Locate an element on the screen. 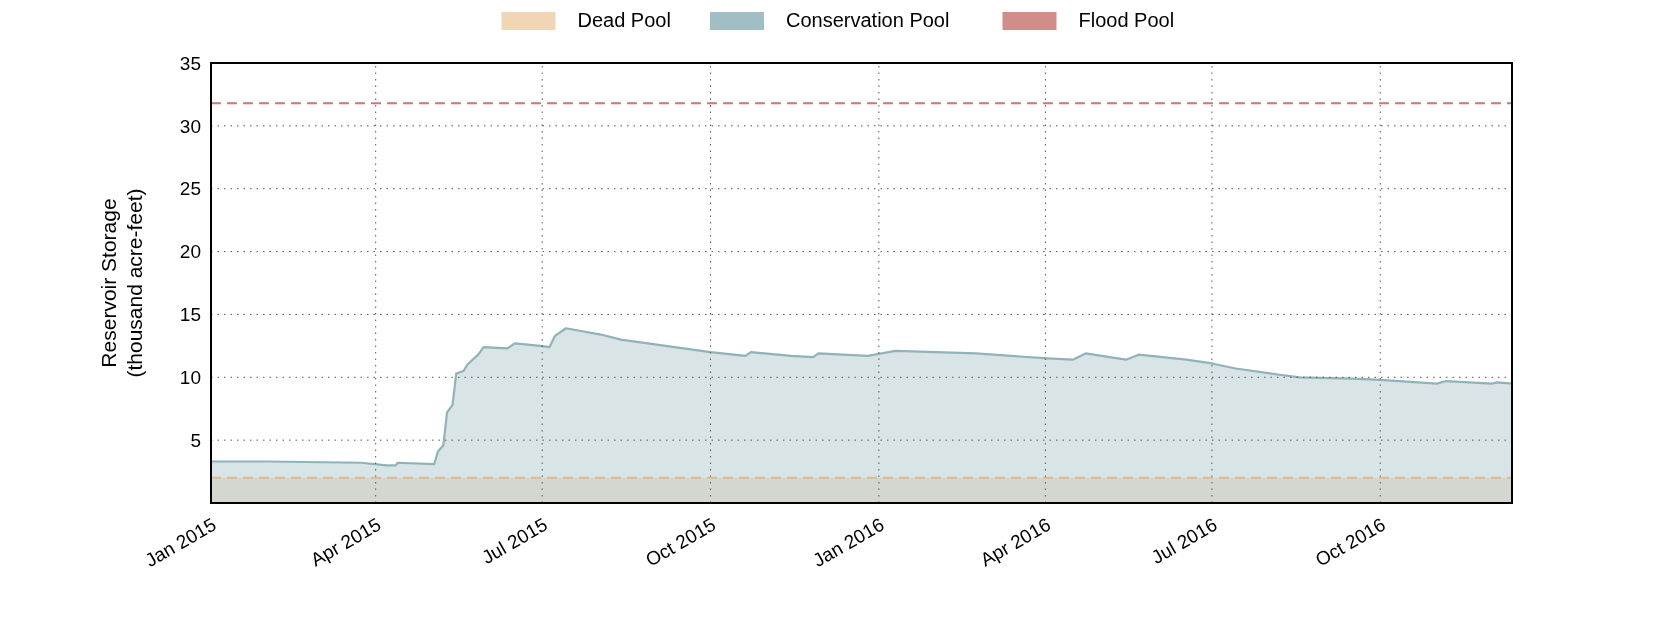 This screenshot has height=630, width=1680. x-tick-label: Jul 2016 is located at coordinates (1184, 540).